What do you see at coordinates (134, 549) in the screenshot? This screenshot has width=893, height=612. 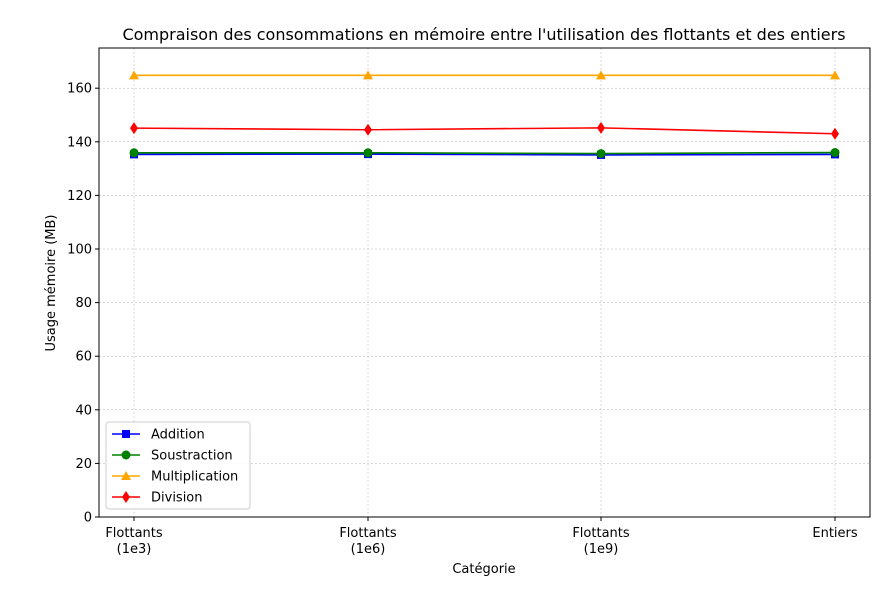 I see `x-tick-label-line: (1e3)` at bounding box center [134, 549].